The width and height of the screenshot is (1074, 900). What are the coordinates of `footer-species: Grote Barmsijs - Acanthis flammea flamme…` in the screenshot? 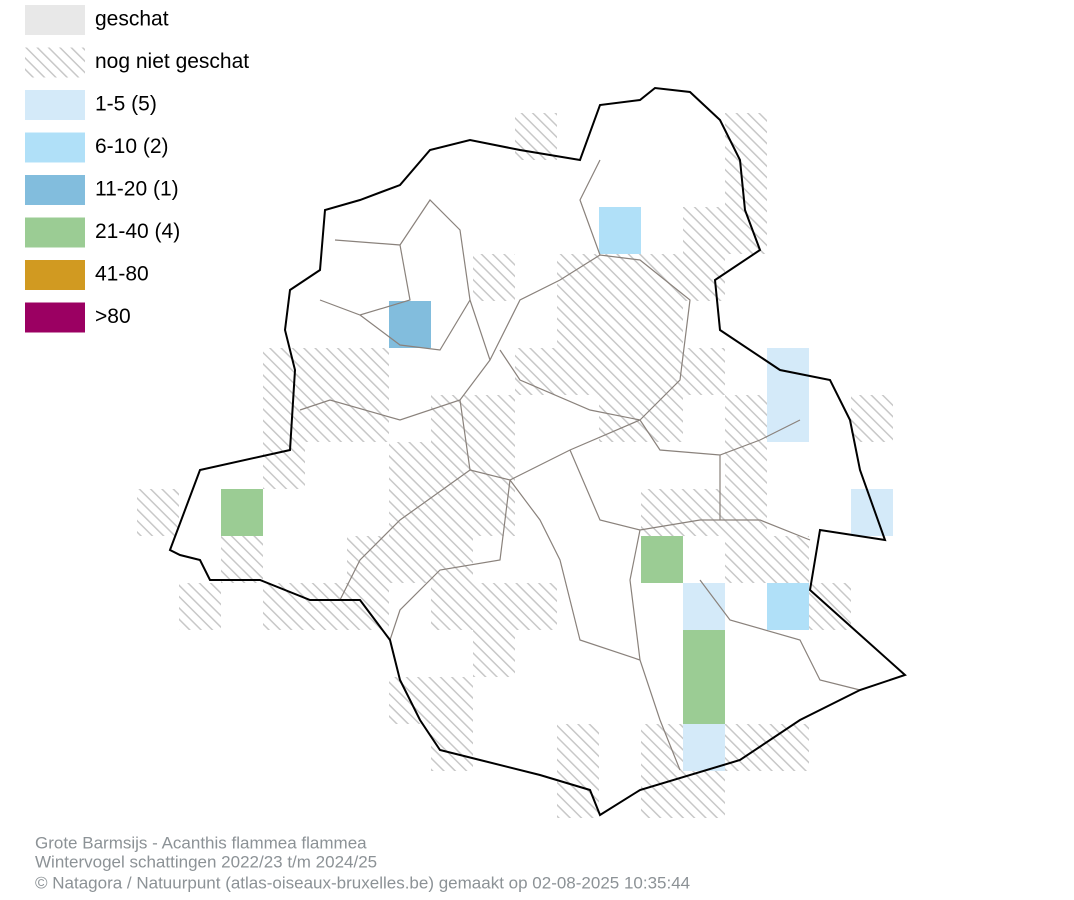 It's located at (201, 842).